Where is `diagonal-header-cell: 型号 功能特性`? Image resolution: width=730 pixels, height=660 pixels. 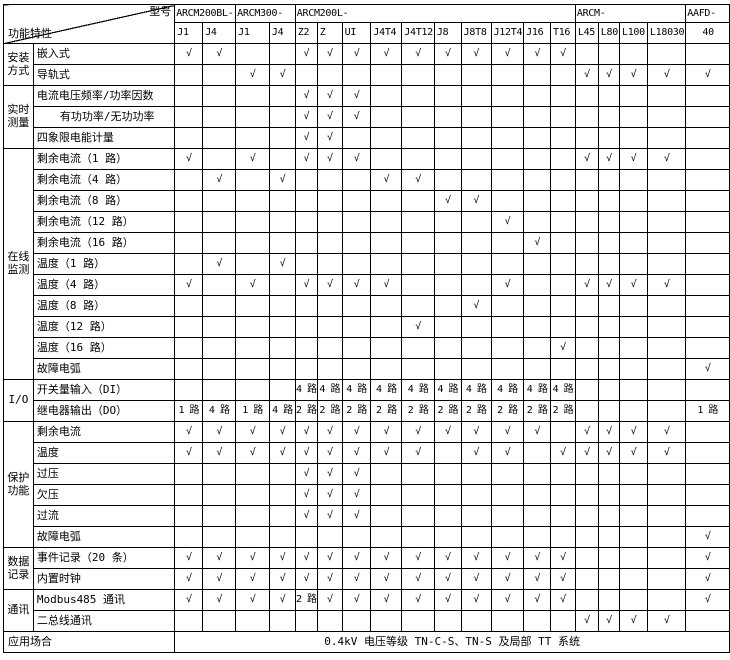
diagonal-header-cell: 型号 功能特性 is located at coordinates (89, 24).